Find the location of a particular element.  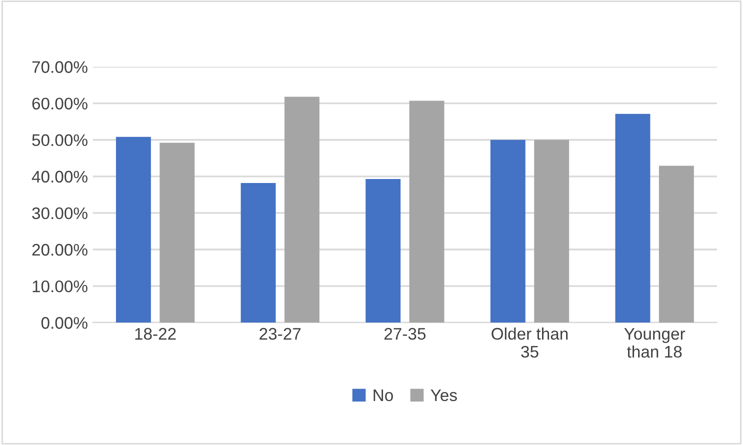

x-tick-label: Younger than 18 is located at coordinates (655, 343).